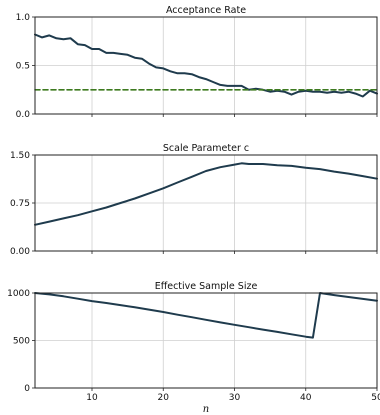 The height and width of the screenshot is (415, 380). I want to click on x-axis-label: n, so click(206, 409).